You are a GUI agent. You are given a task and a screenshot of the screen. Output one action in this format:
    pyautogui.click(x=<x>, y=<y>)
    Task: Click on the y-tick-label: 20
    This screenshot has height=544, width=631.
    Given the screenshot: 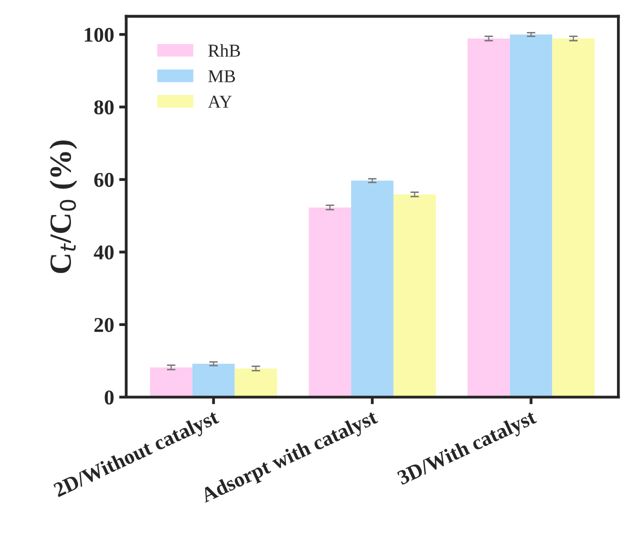 What is the action you would take?
    pyautogui.click(x=104, y=325)
    